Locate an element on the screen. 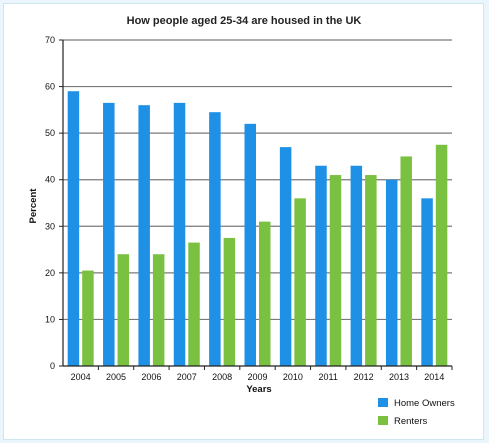 Image resolution: width=489 pixels, height=443 pixels. y-tick-label: 70 is located at coordinates (50, 40).